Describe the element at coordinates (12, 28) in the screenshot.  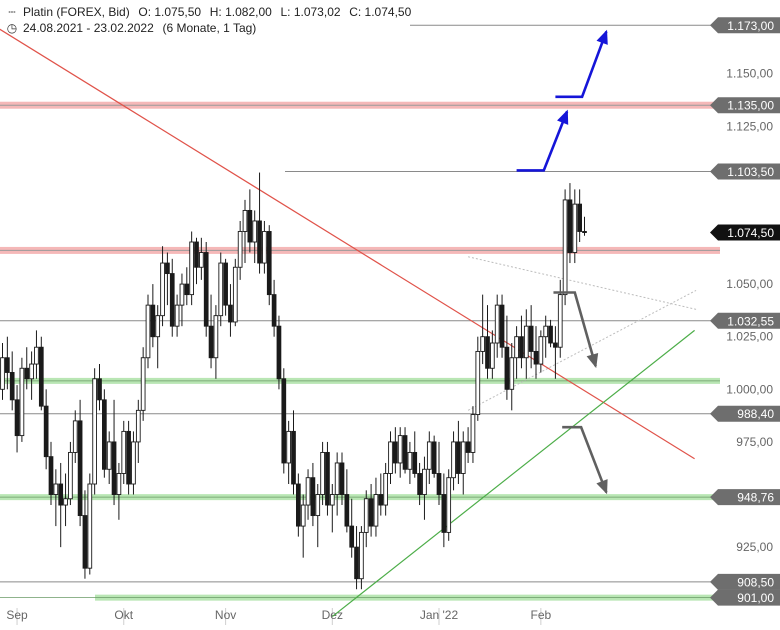
I see `clock-icon: ◷` at that location.